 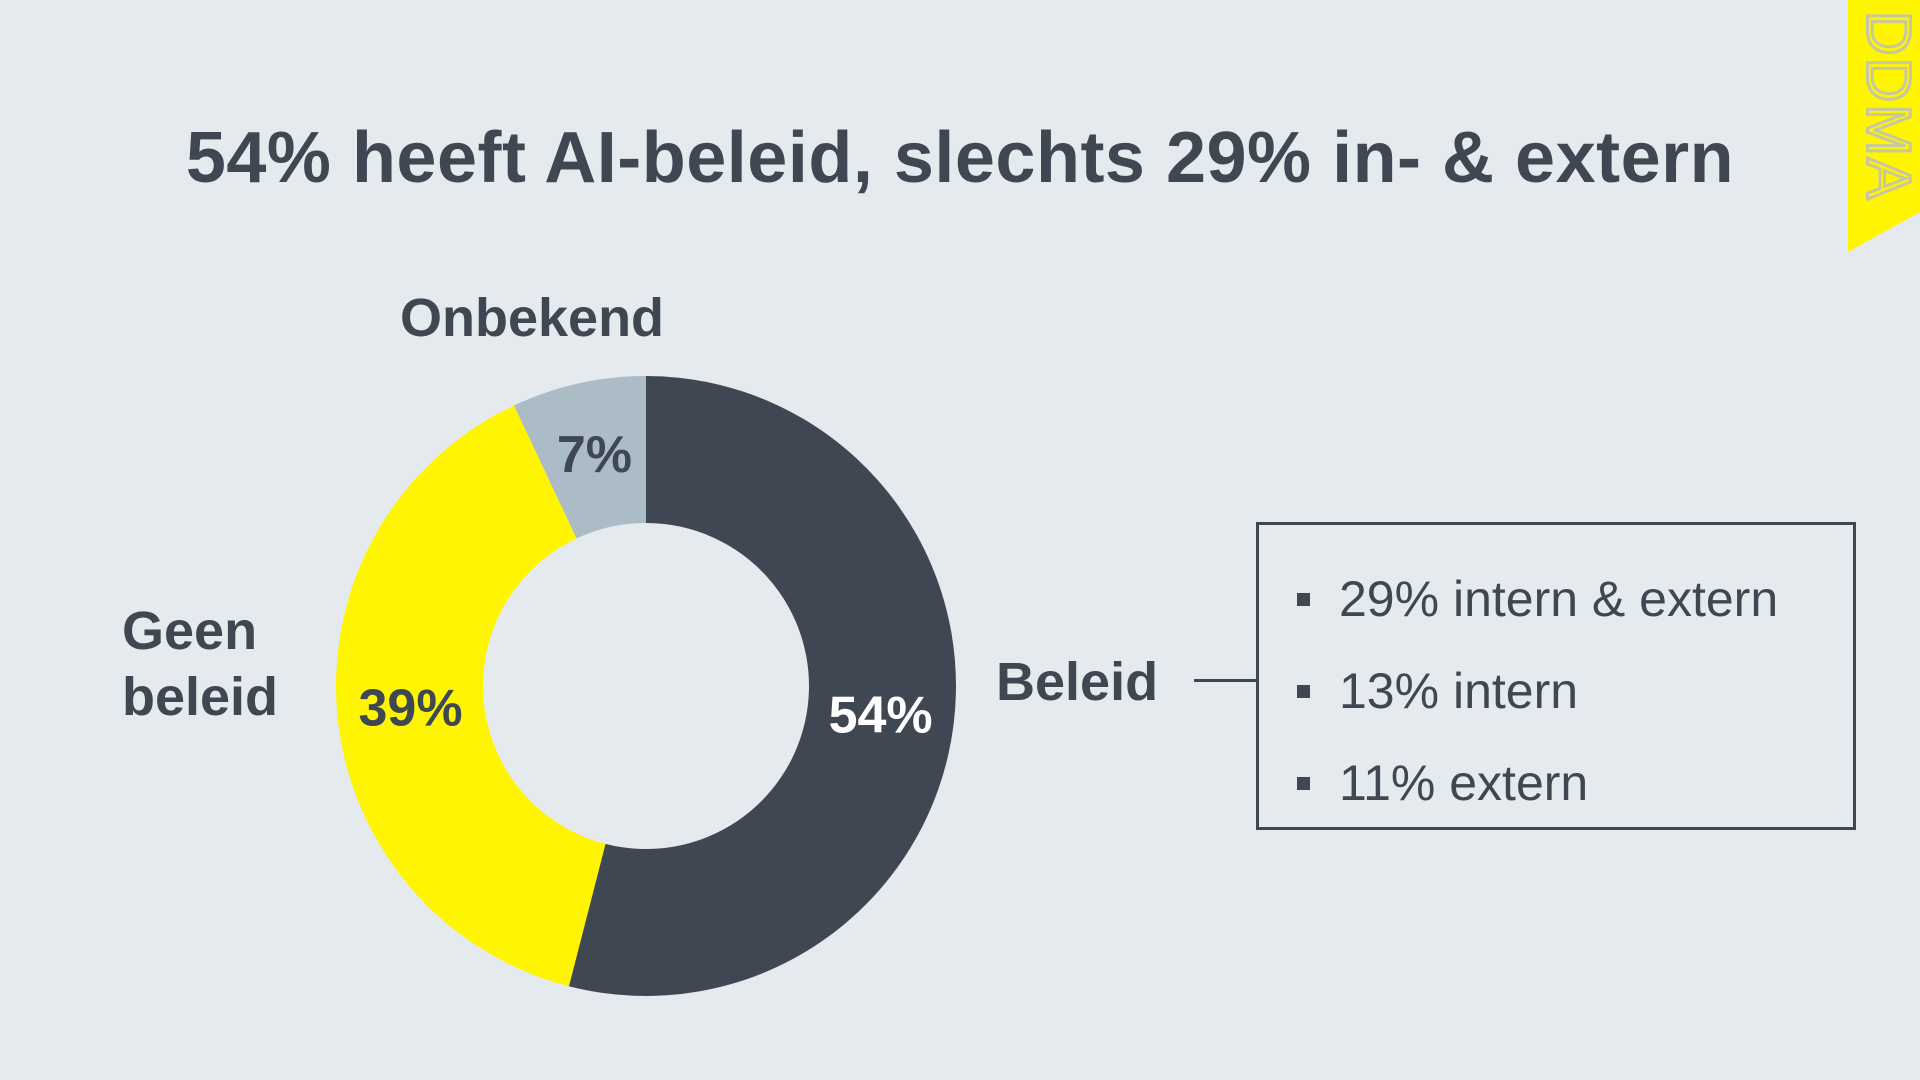 What do you see at coordinates (1459, 691) in the screenshot?
I see `breakdown-item-text: 13% intern` at bounding box center [1459, 691].